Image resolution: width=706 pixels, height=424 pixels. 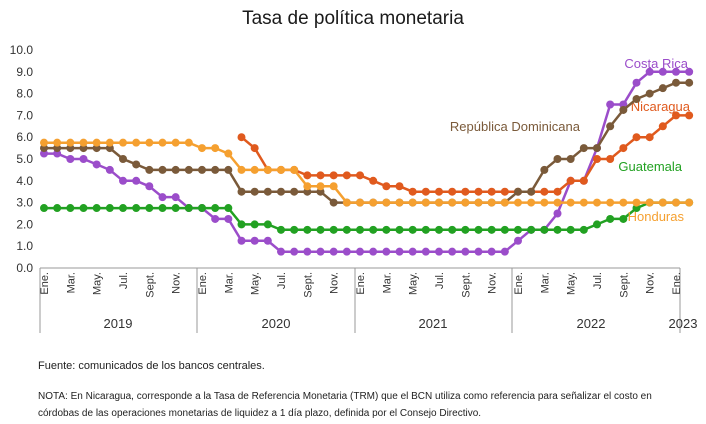 What do you see at coordinates (661, 106) in the screenshot?
I see `series-label: Nicaragua` at bounding box center [661, 106].